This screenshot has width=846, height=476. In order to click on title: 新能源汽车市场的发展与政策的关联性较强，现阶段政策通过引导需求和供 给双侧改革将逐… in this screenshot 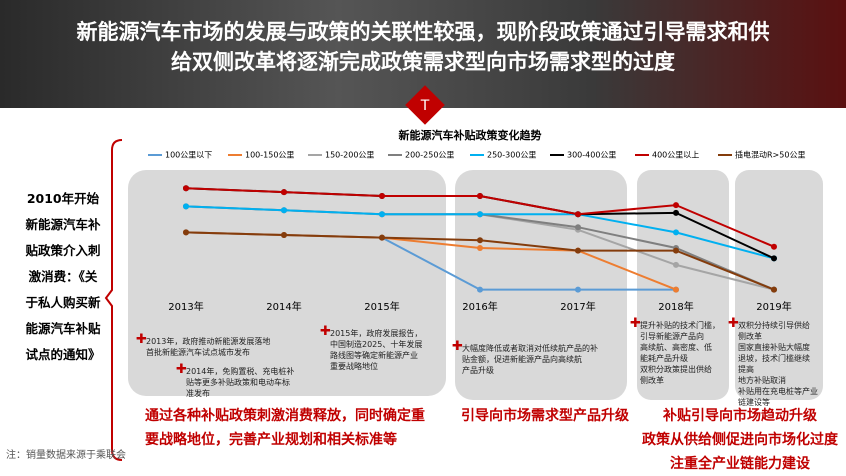, I will do `click(423, 47)`.